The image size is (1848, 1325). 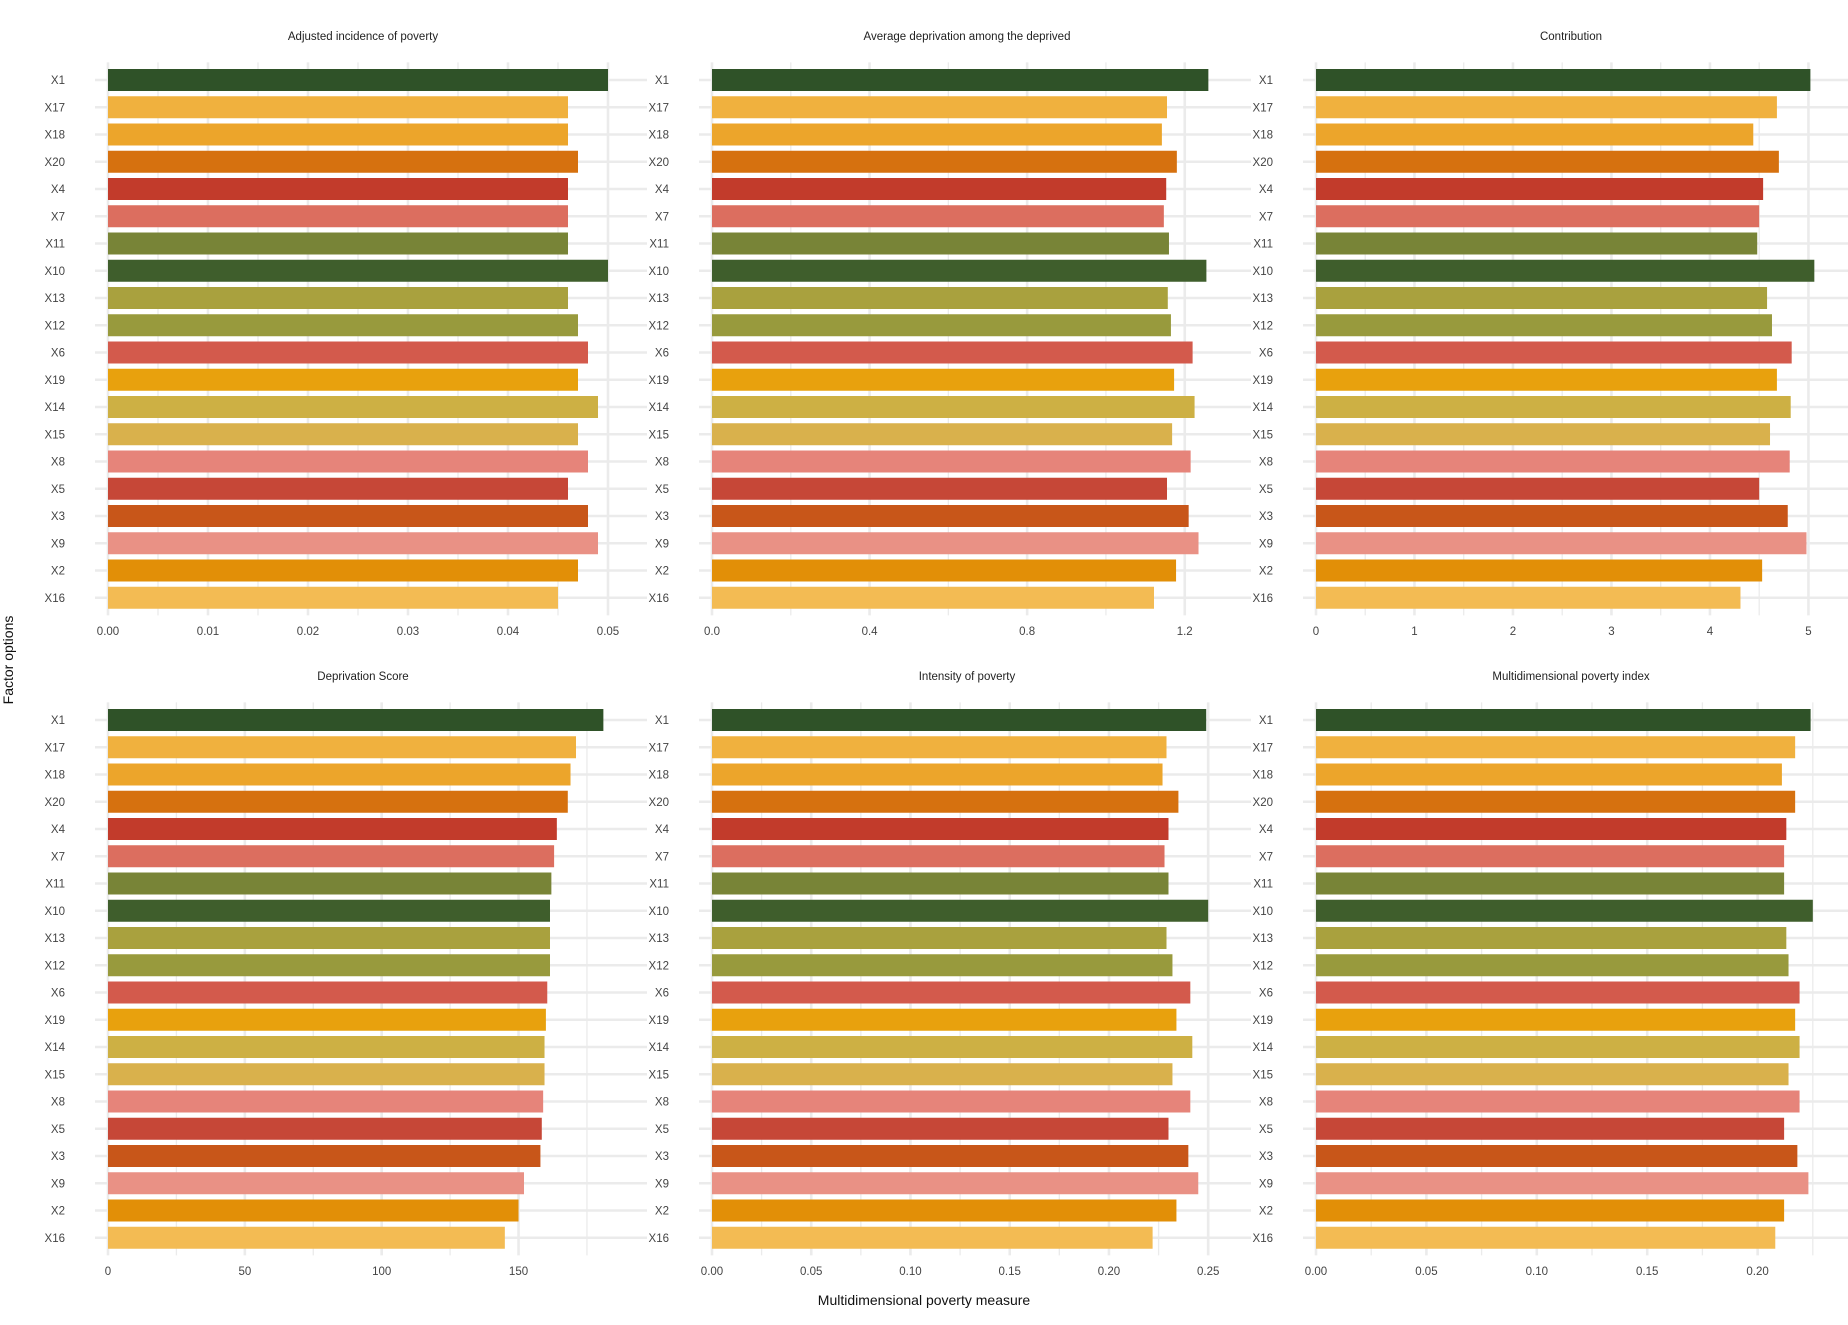 What do you see at coordinates (1537, 1272) in the screenshot?
I see `x-tick-label: 0.10` at bounding box center [1537, 1272].